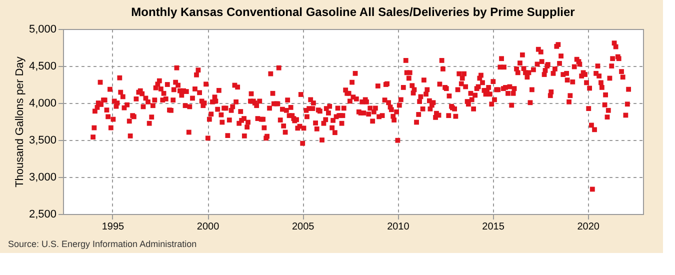 This screenshot has width=675, height=275. What do you see at coordinates (303, 227) in the screenshot?
I see `x-tick-label: 2005` at bounding box center [303, 227].